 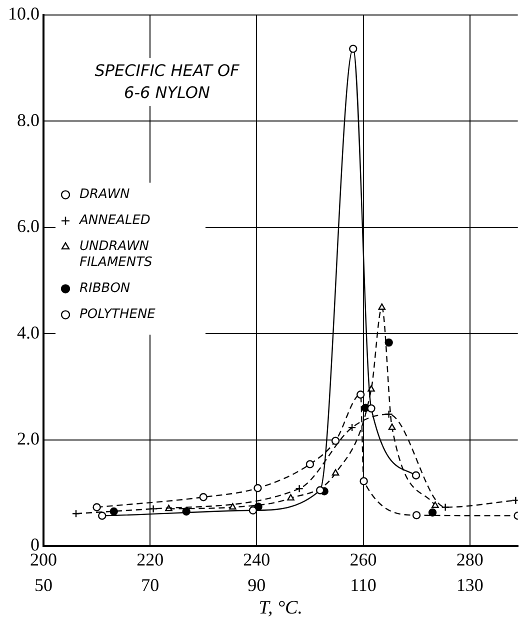 What do you see at coordinates (363, 560) in the screenshot?
I see `x-tick-label: 260` at bounding box center [363, 560].